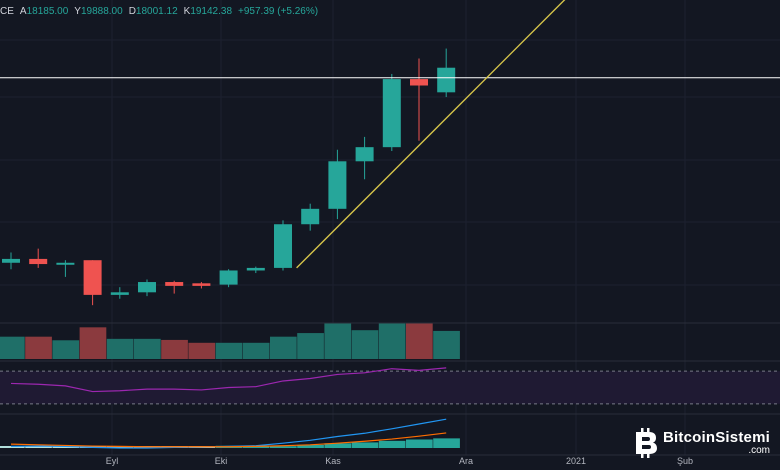 This screenshot has width=780, height=470. Describe the element at coordinates (208, 11) in the screenshot. I see `close-readout: K19142.38` at that location.